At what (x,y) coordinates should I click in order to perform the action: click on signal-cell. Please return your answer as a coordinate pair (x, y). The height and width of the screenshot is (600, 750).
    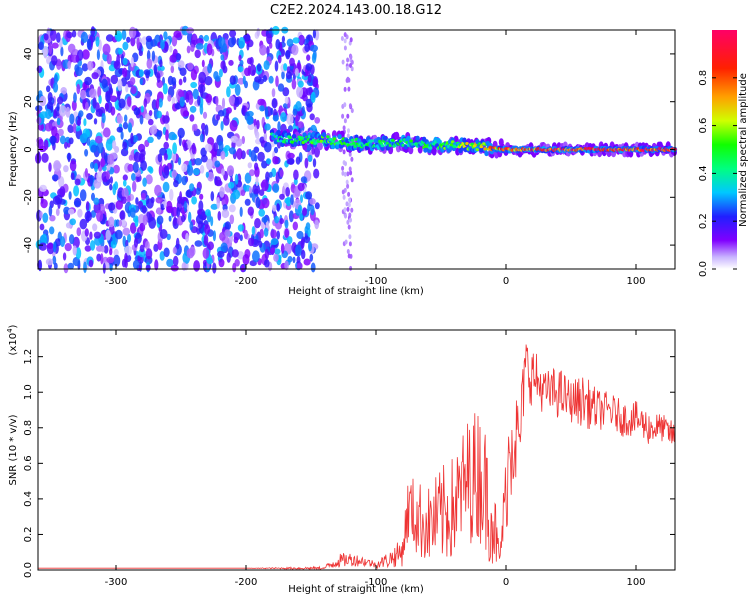
    Looking at the image, I should click on (385, 138).